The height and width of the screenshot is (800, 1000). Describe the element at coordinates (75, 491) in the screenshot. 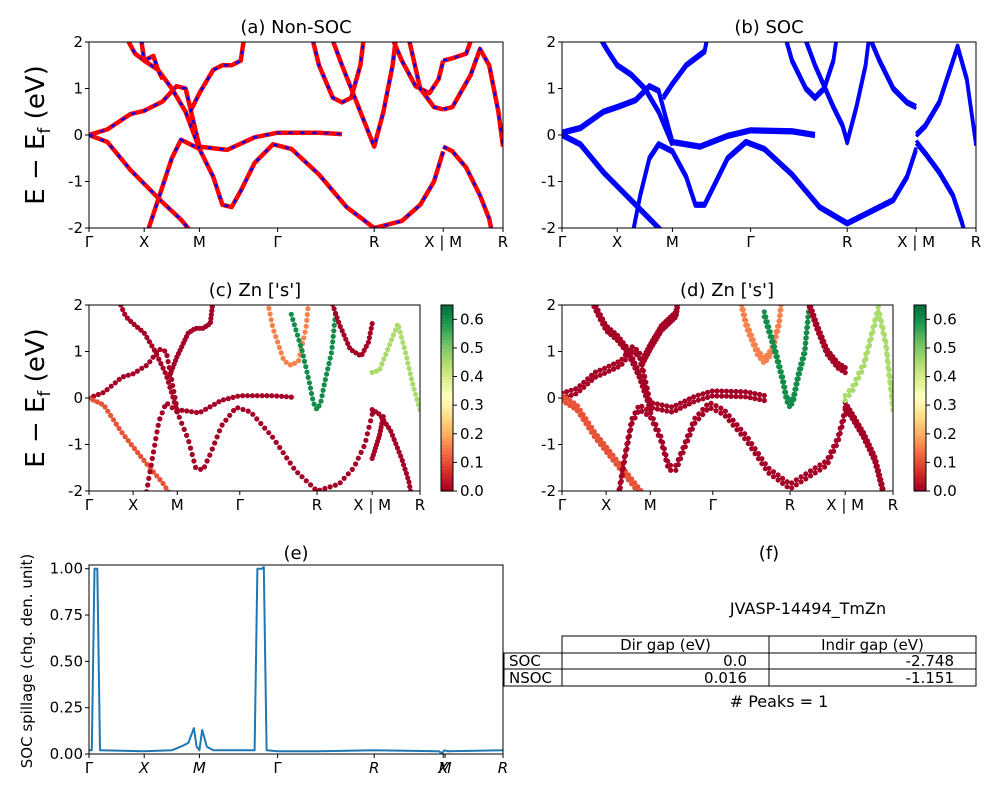

I see `panel-c-ytick-label: -2` at that location.